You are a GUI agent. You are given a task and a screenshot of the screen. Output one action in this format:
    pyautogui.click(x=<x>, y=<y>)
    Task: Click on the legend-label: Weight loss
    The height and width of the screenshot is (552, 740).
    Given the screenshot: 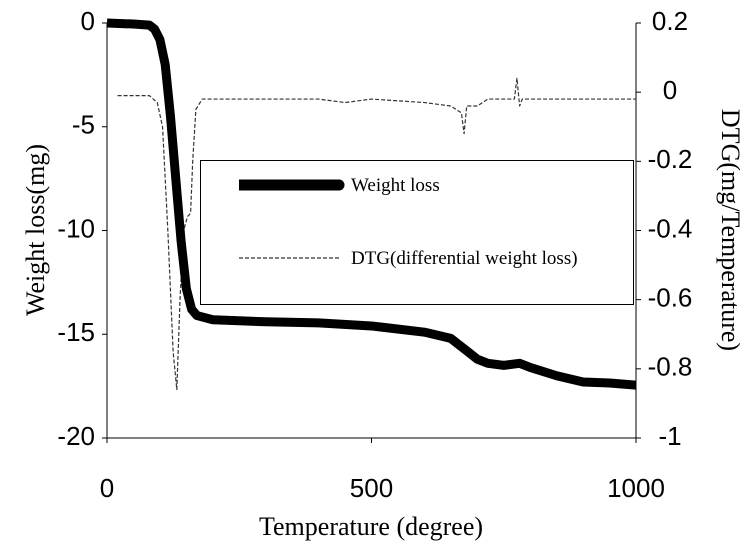 What is the action you would take?
    pyautogui.click(x=395, y=185)
    